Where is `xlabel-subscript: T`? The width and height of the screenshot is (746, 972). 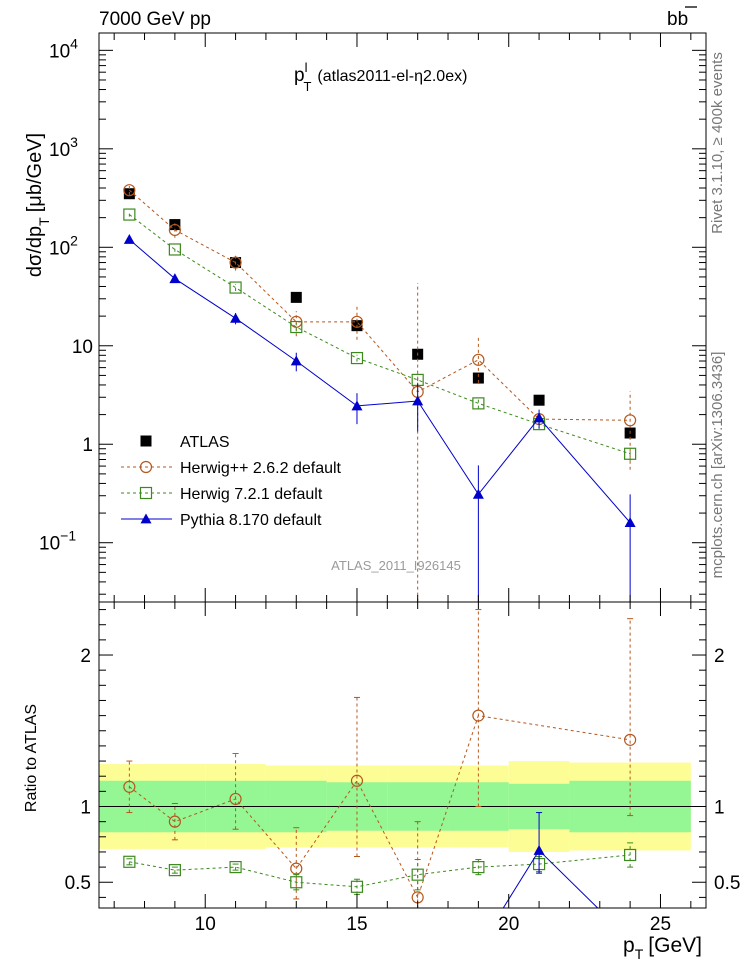 xlabel-subscript: T is located at coordinates (639, 954).